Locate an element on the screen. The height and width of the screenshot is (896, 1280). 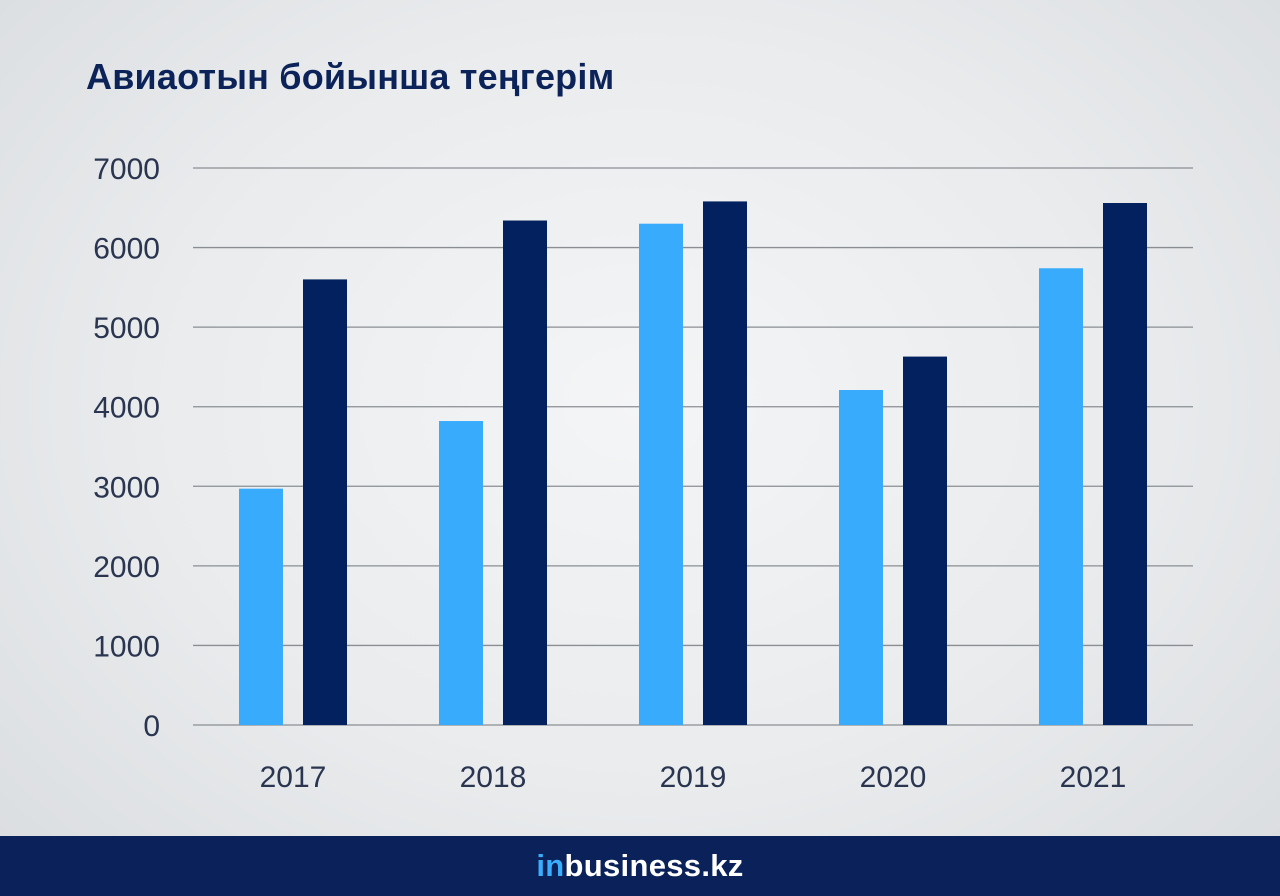
y-tick-label: 2000 is located at coordinates (126, 567).